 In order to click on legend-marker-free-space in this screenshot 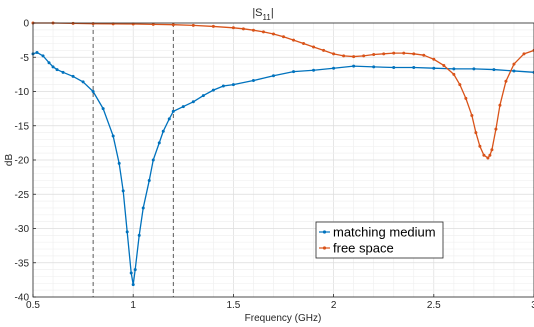, I will do `click(324, 248)`.